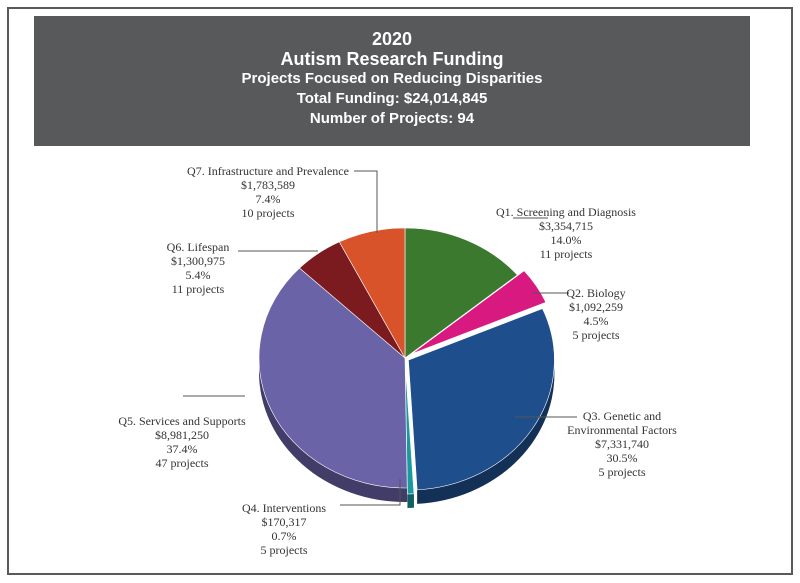 The width and height of the screenshot is (800, 583). I want to click on slice-percent: 37.4%, so click(182, 449).